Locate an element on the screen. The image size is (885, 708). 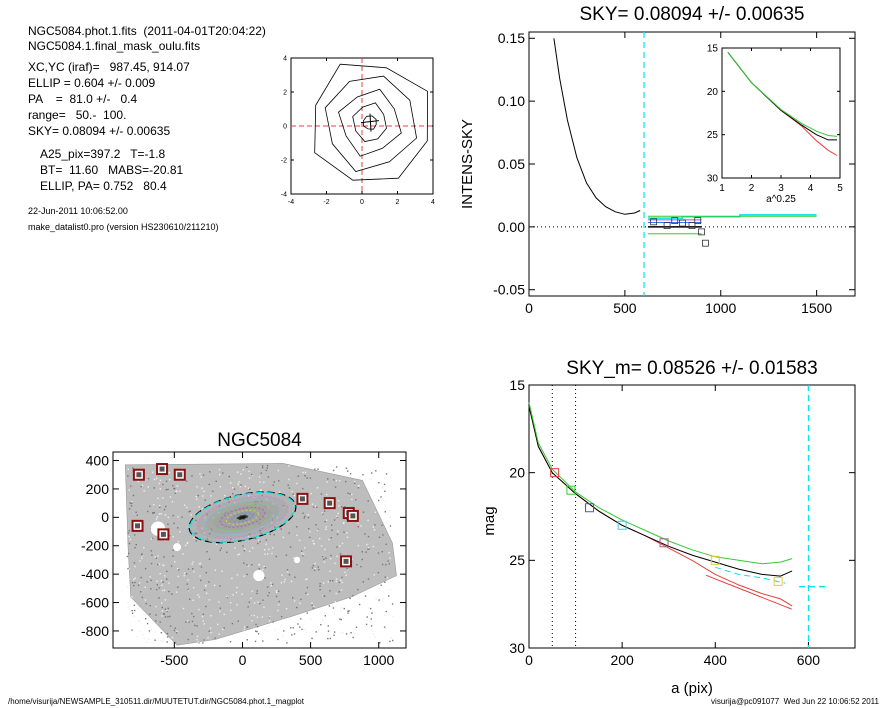
sky-ylabel: INTENS-SKY is located at coordinates (467, 164).